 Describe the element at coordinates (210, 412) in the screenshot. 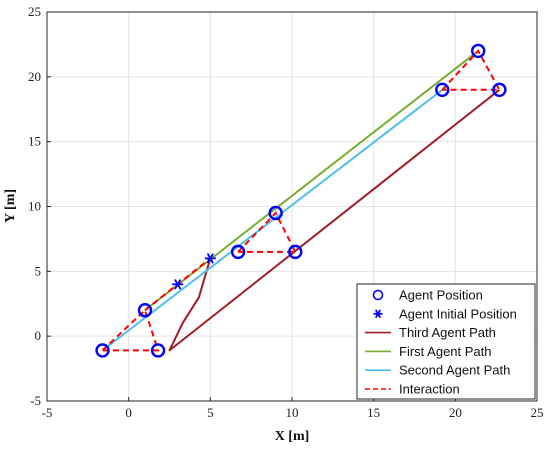

I see `x-tick-label: 5` at that location.